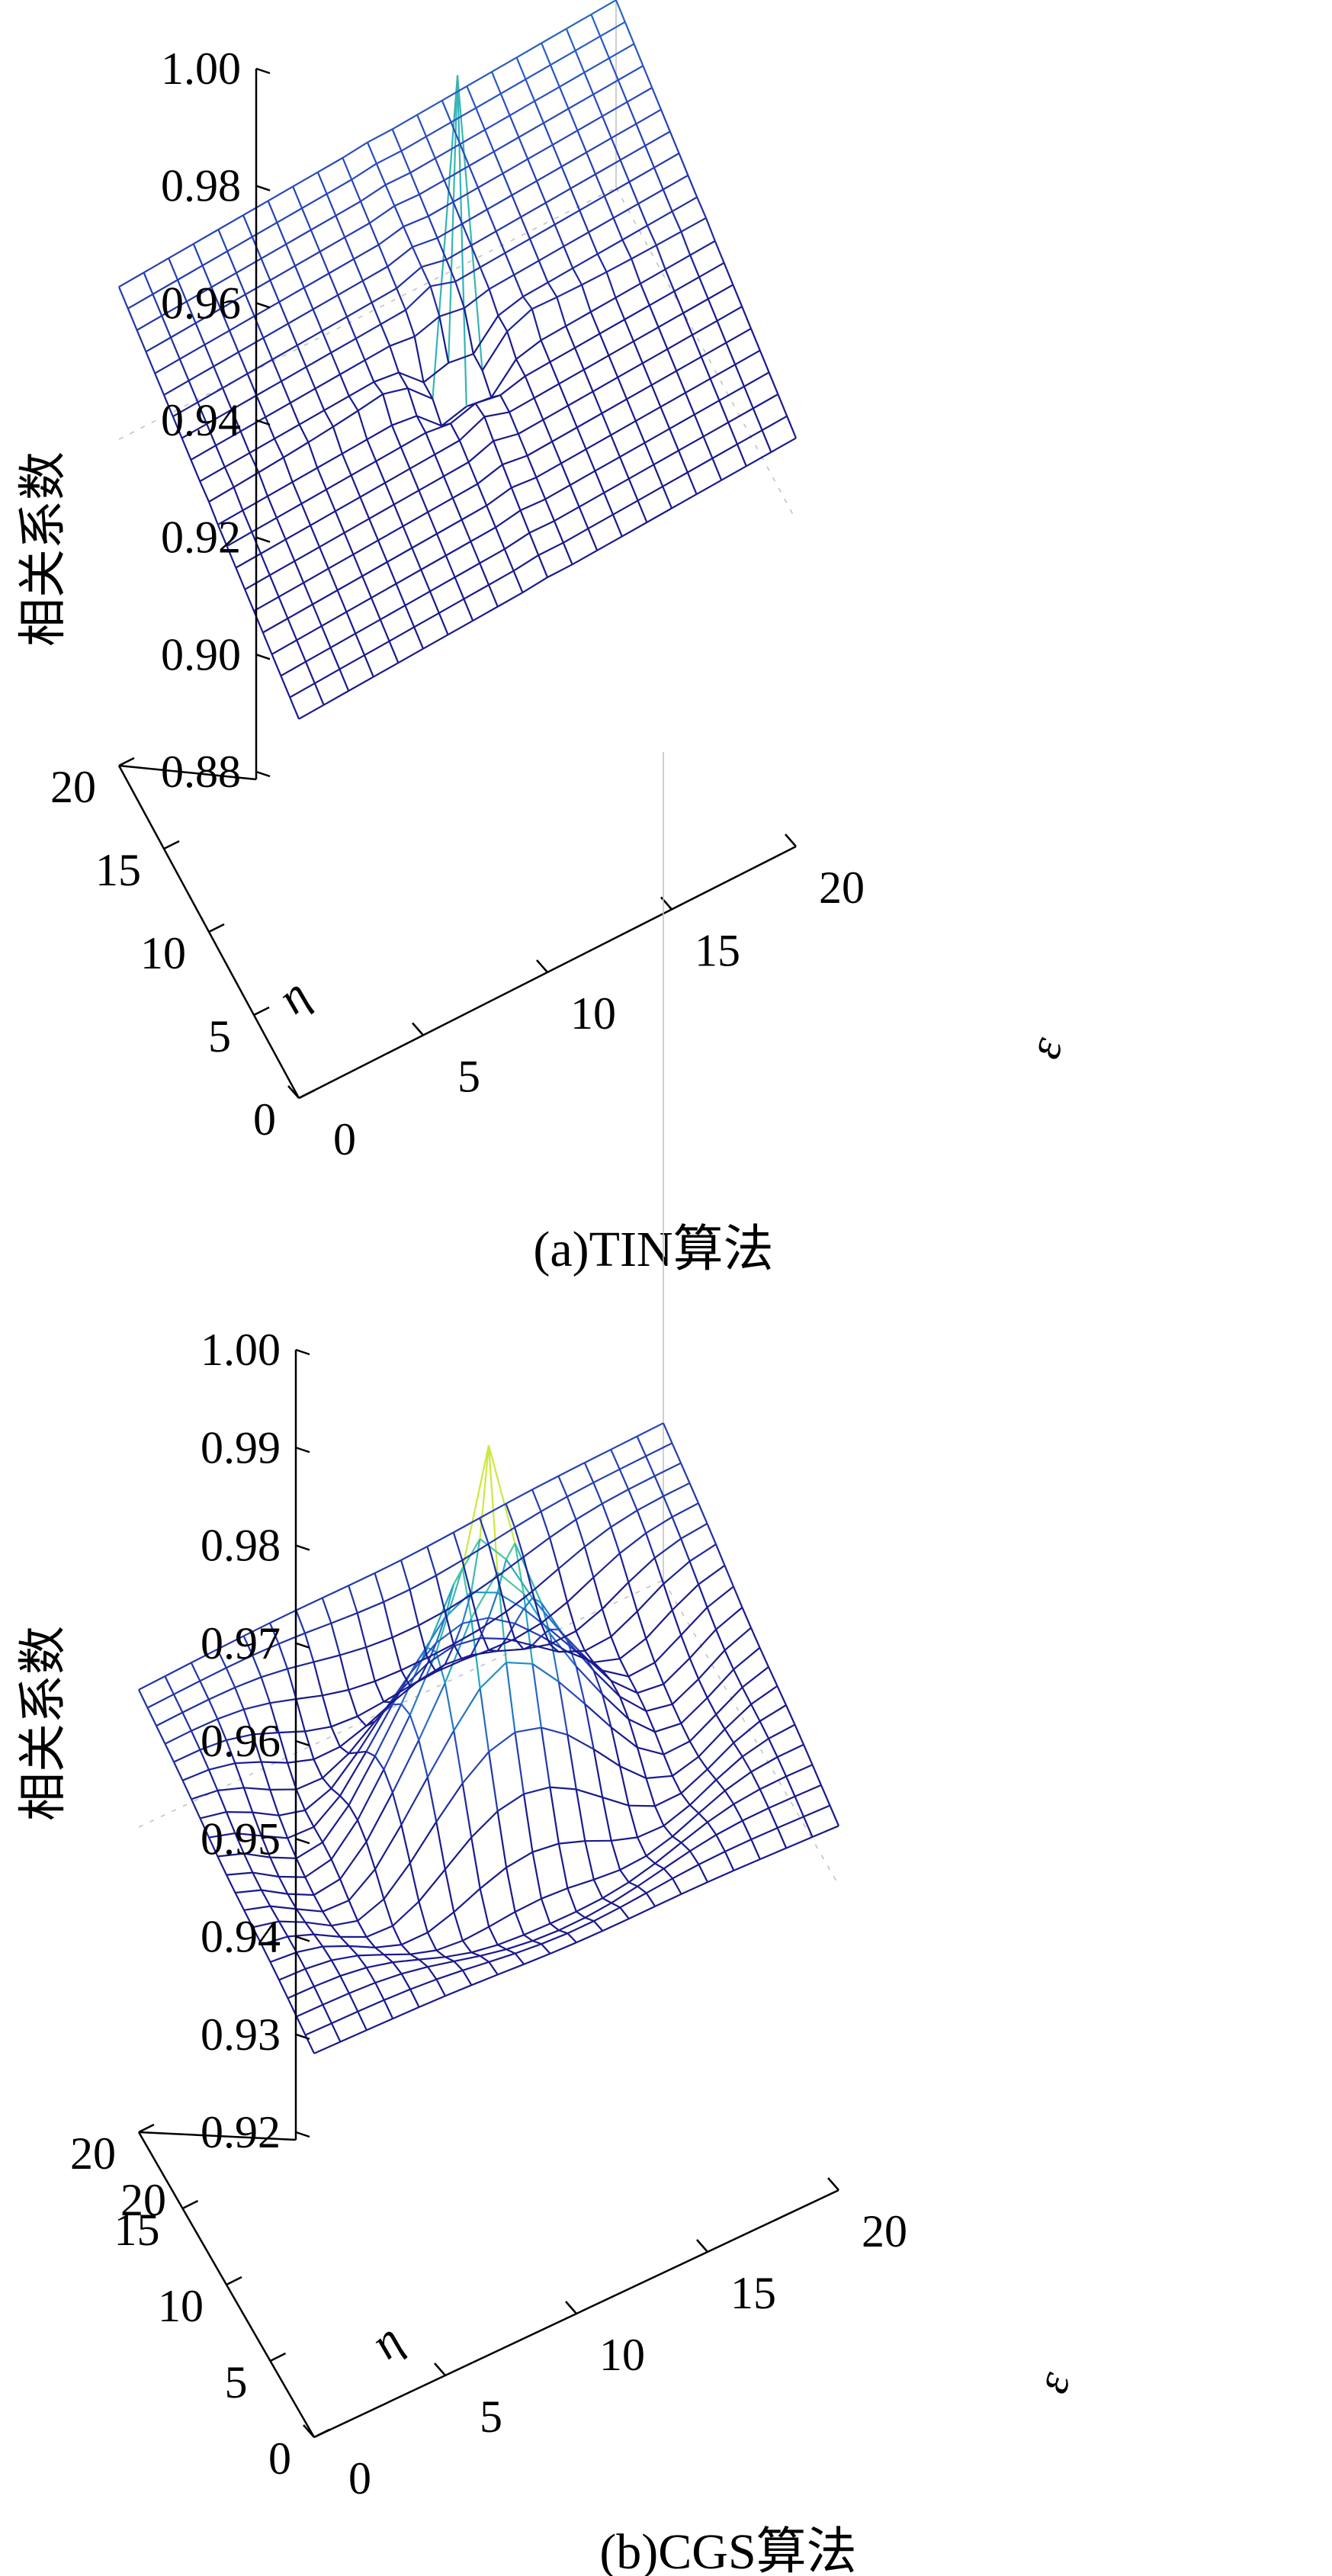  I want to click on panel-b-y-axis-label: η, so click(386, 2341).